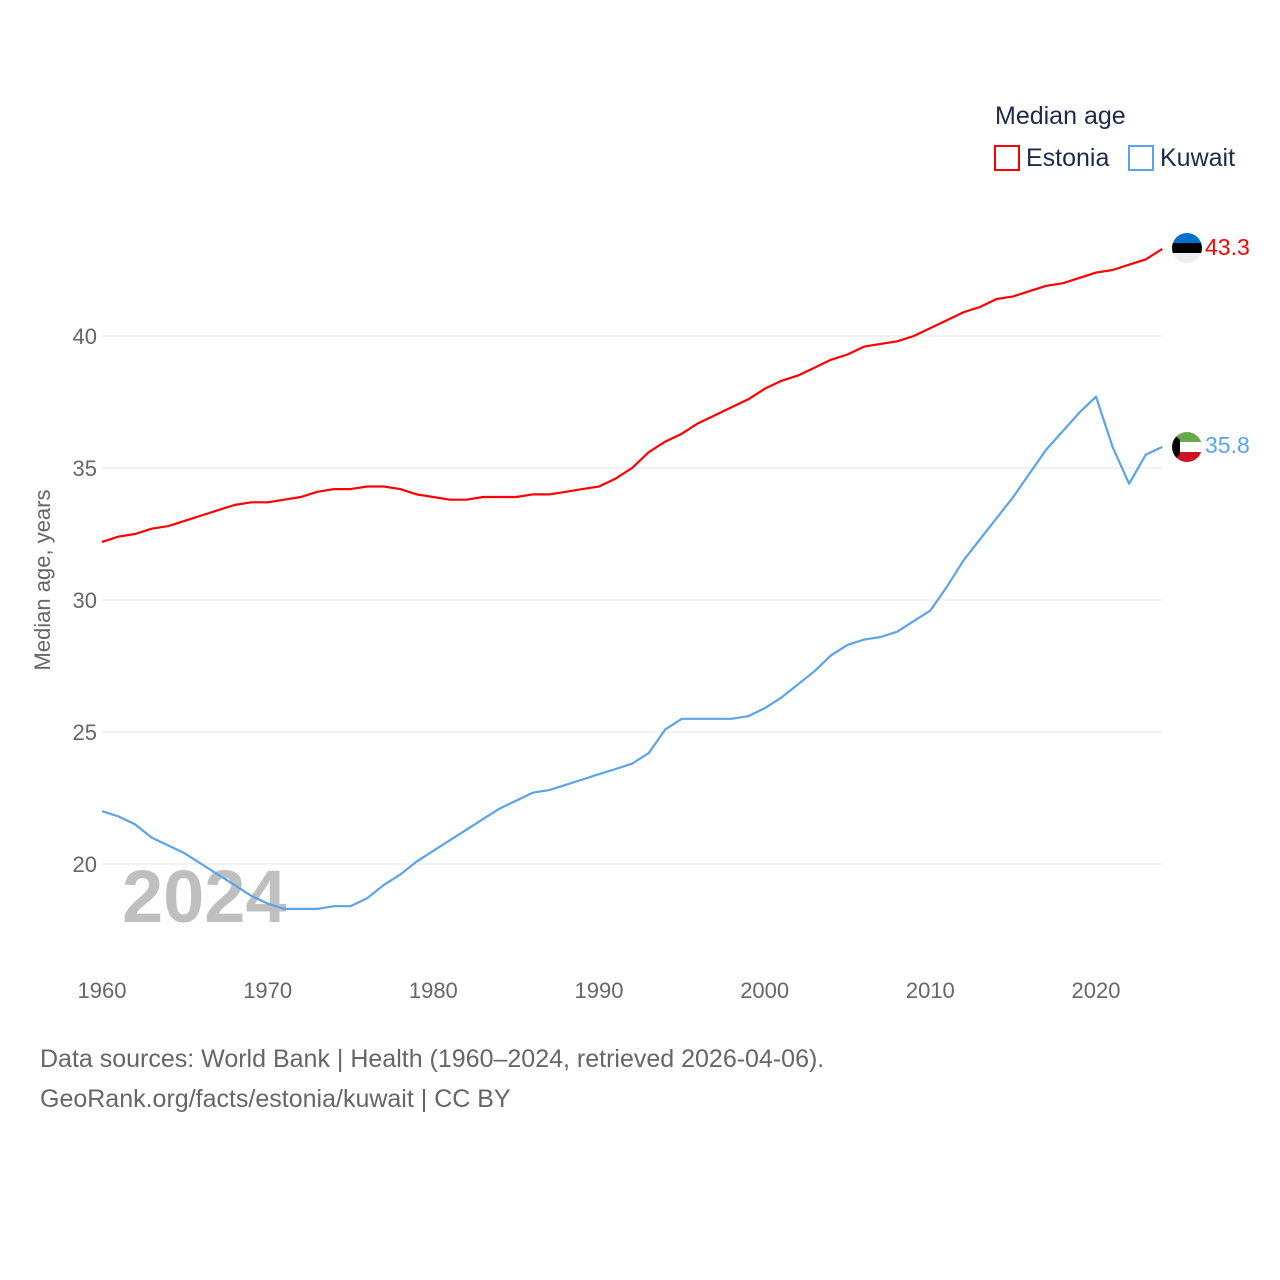 The width and height of the screenshot is (1280, 1280). I want to click on attribution-link: GeoRank.org/facts/estonia/kuwait | CC BY, so click(275, 1099).